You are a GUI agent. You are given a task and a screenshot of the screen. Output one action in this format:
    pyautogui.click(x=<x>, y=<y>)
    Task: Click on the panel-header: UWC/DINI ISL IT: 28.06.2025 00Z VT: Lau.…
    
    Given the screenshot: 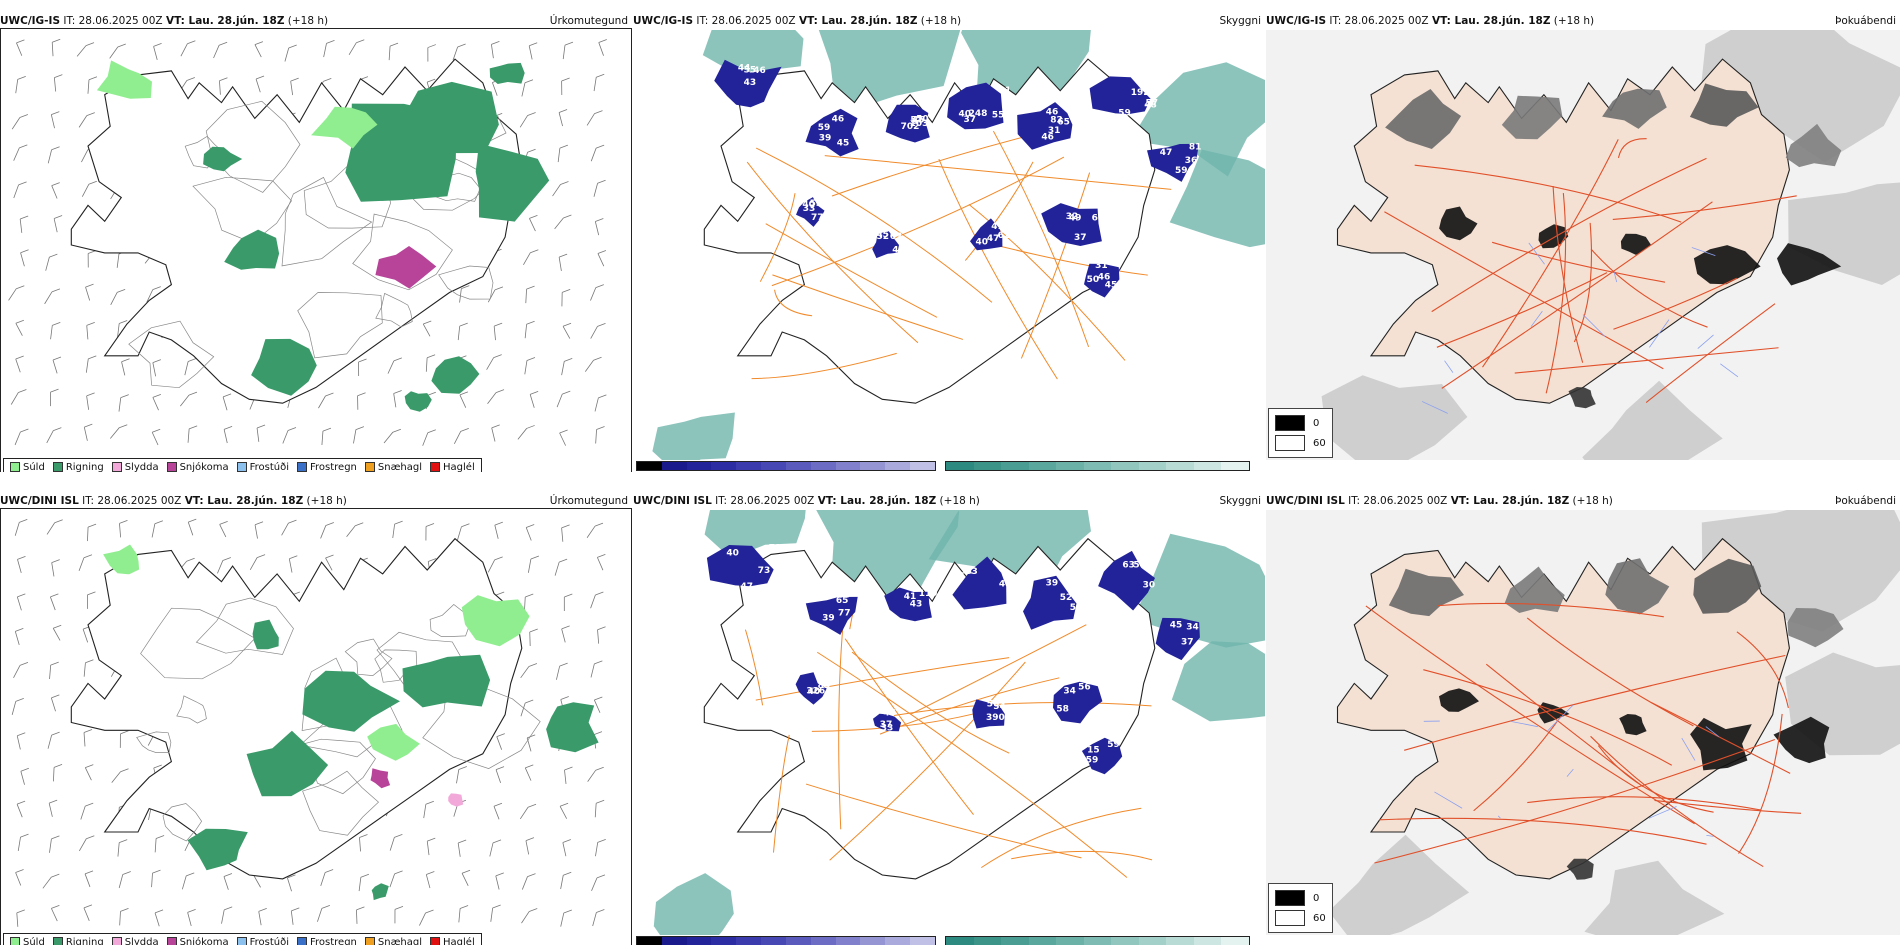 What is the action you would take?
    pyautogui.click(x=947, y=501)
    